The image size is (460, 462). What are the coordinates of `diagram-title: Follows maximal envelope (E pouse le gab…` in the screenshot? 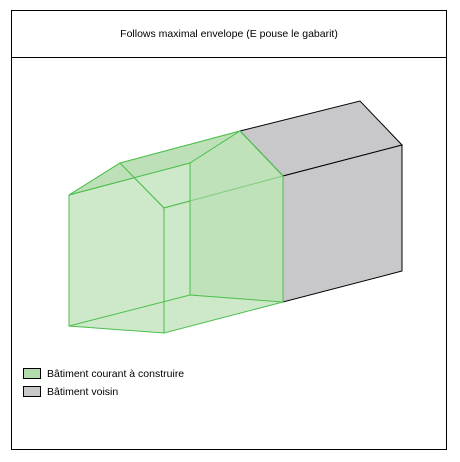 It's located at (229, 34).